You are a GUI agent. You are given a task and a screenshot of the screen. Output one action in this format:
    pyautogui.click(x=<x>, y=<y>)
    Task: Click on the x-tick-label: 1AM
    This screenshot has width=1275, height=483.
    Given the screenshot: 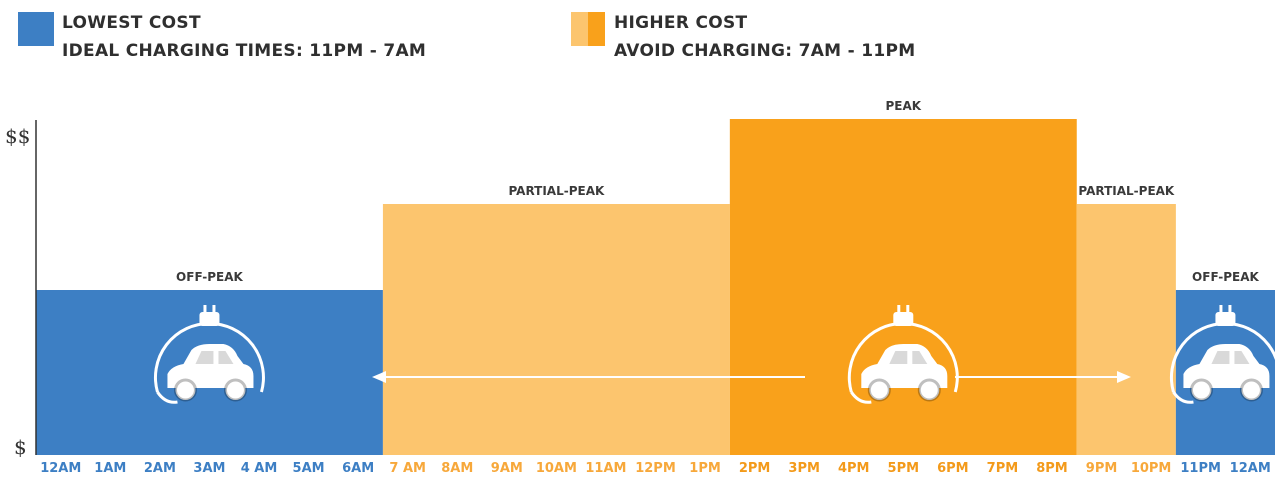 What is the action you would take?
    pyautogui.click(x=110, y=468)
    